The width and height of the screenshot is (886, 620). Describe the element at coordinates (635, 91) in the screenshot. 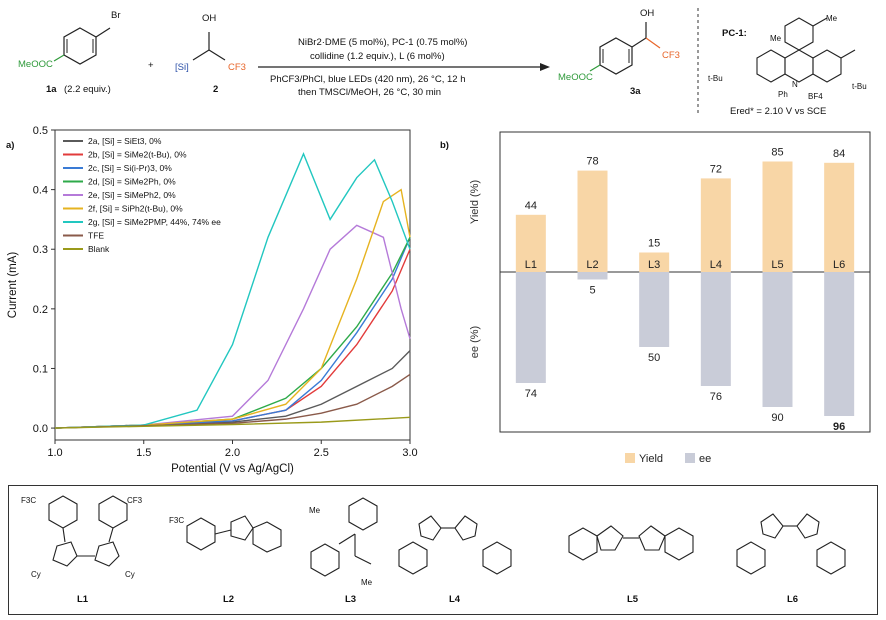

I see `product-label: 3a` at that location.